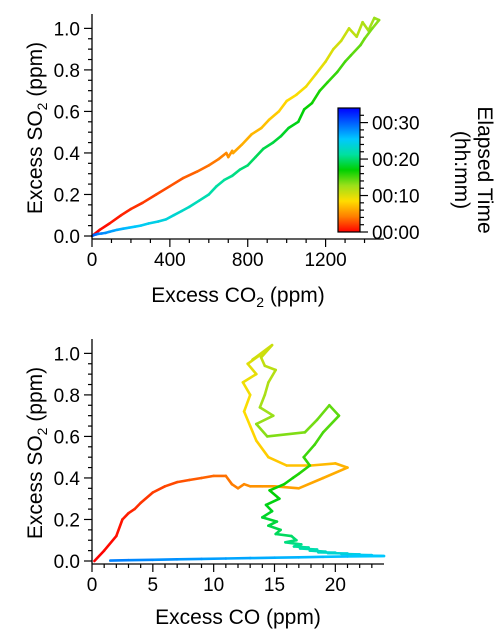  I want to click on x-tick-label: 15, so click(274, 585).